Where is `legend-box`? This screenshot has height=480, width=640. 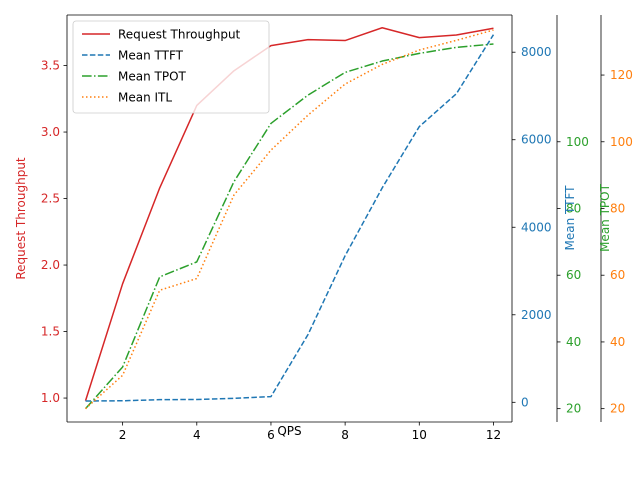 legend-box is located at coordinates (171, 67).